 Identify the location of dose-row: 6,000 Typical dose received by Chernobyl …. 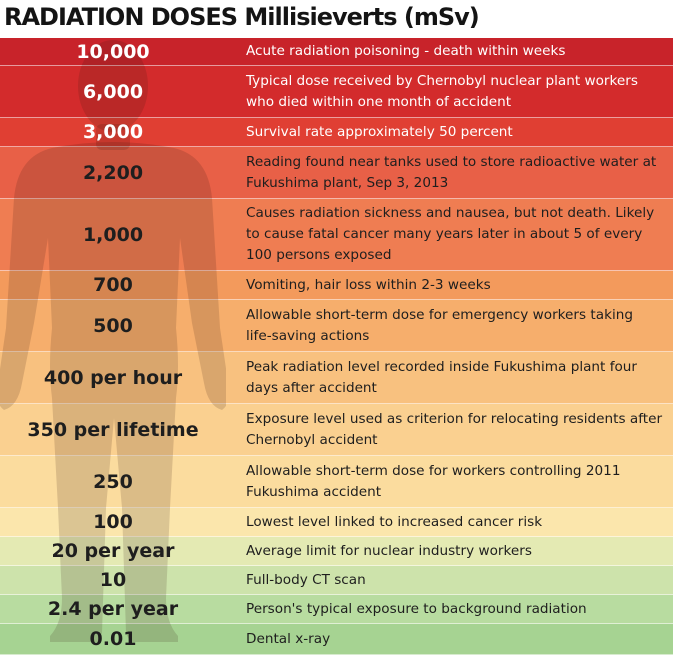
(336, 92).